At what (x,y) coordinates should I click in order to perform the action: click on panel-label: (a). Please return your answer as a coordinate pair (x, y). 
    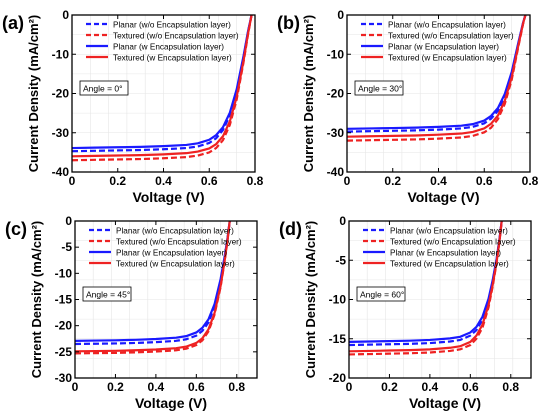
    Looking at the image, I should click on (13, 23).